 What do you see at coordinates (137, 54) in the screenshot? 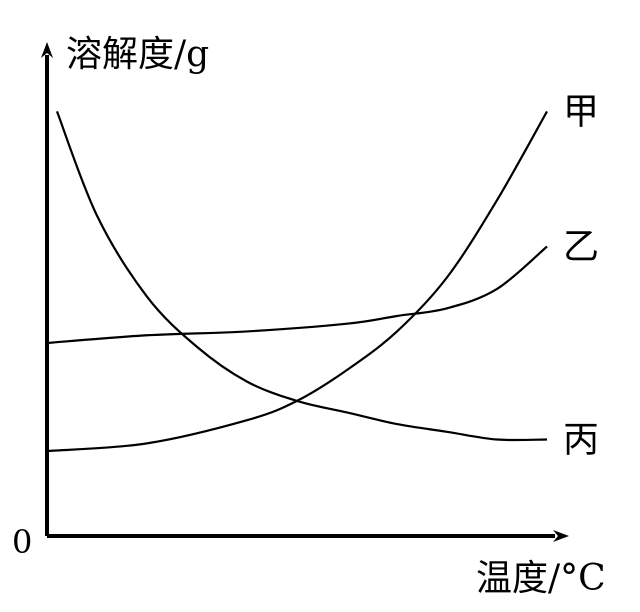
I see `y-axis-label: 溶解度/g` at bounding box center [137, 54].